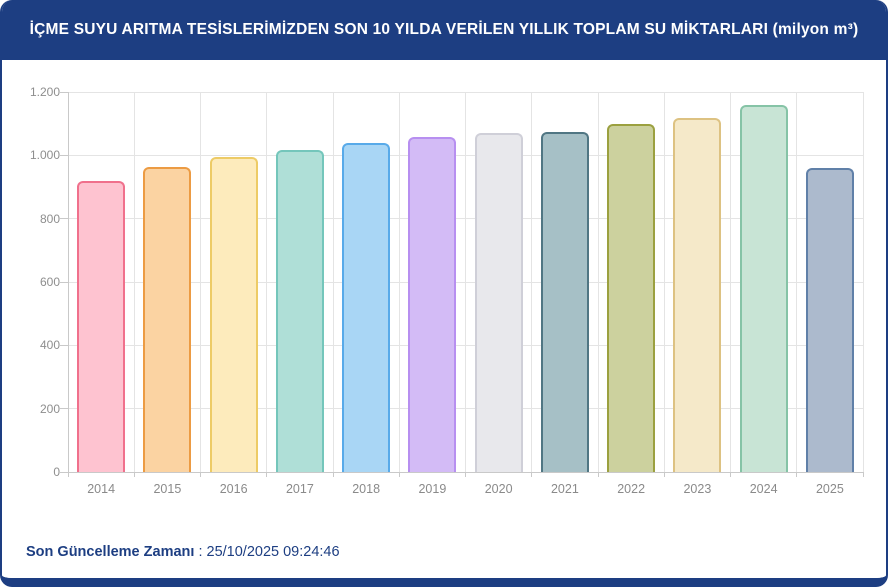 The image size is (888, 587). I want to click on last-update-label: Son Güncelleme Zamanı, so click(110, 552).